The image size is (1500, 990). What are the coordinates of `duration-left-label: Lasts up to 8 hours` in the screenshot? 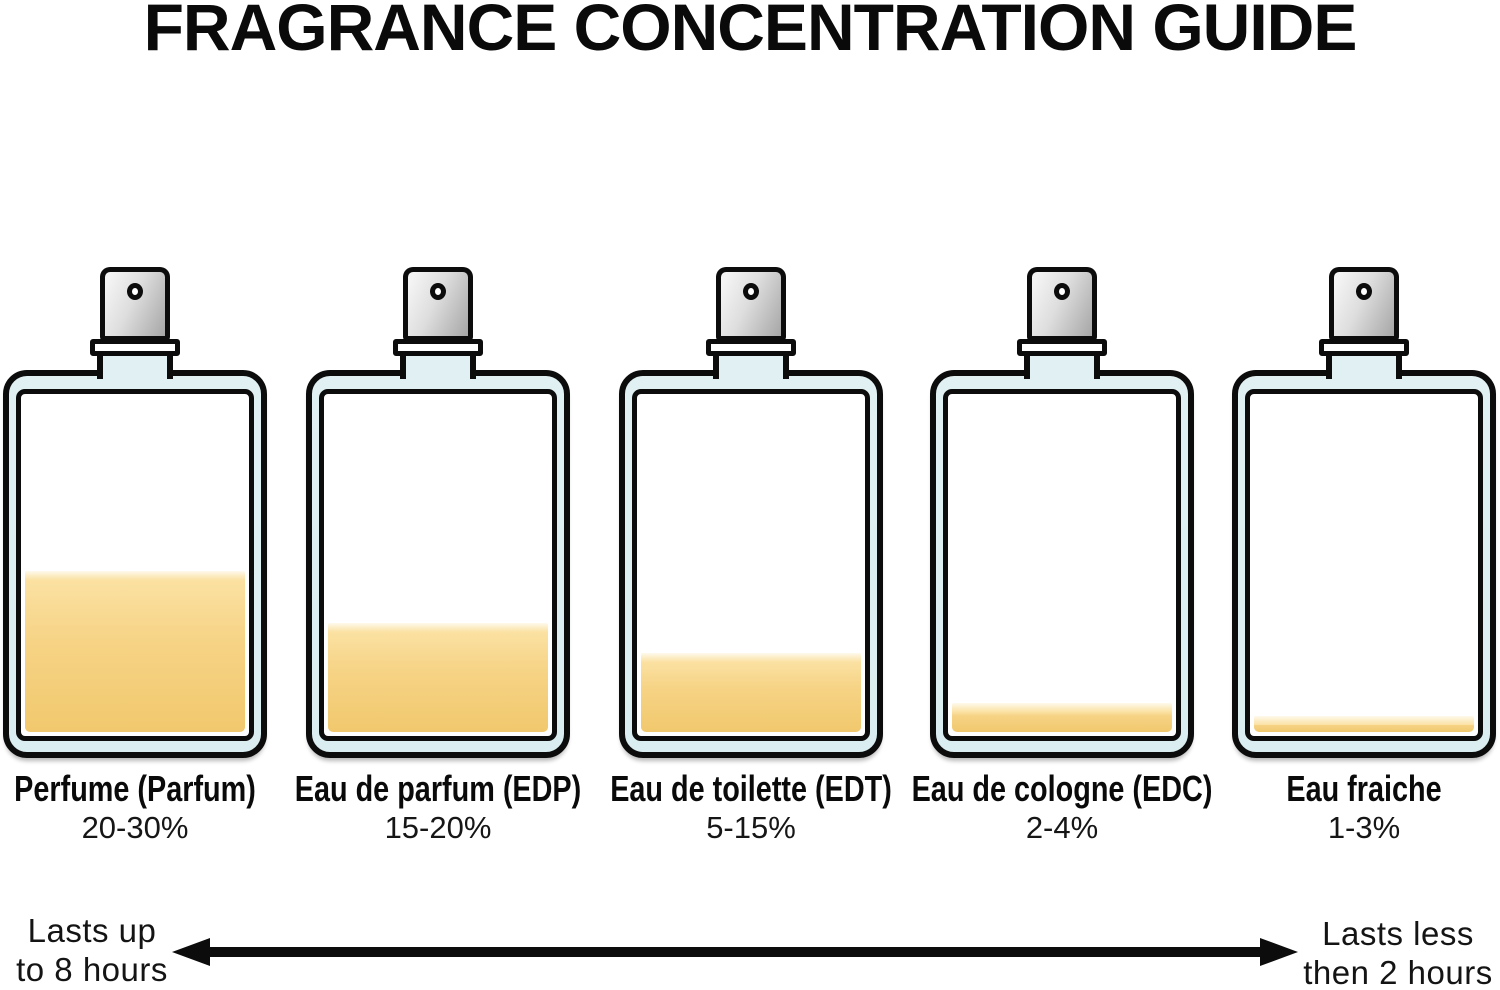 It's located at (92, 950).